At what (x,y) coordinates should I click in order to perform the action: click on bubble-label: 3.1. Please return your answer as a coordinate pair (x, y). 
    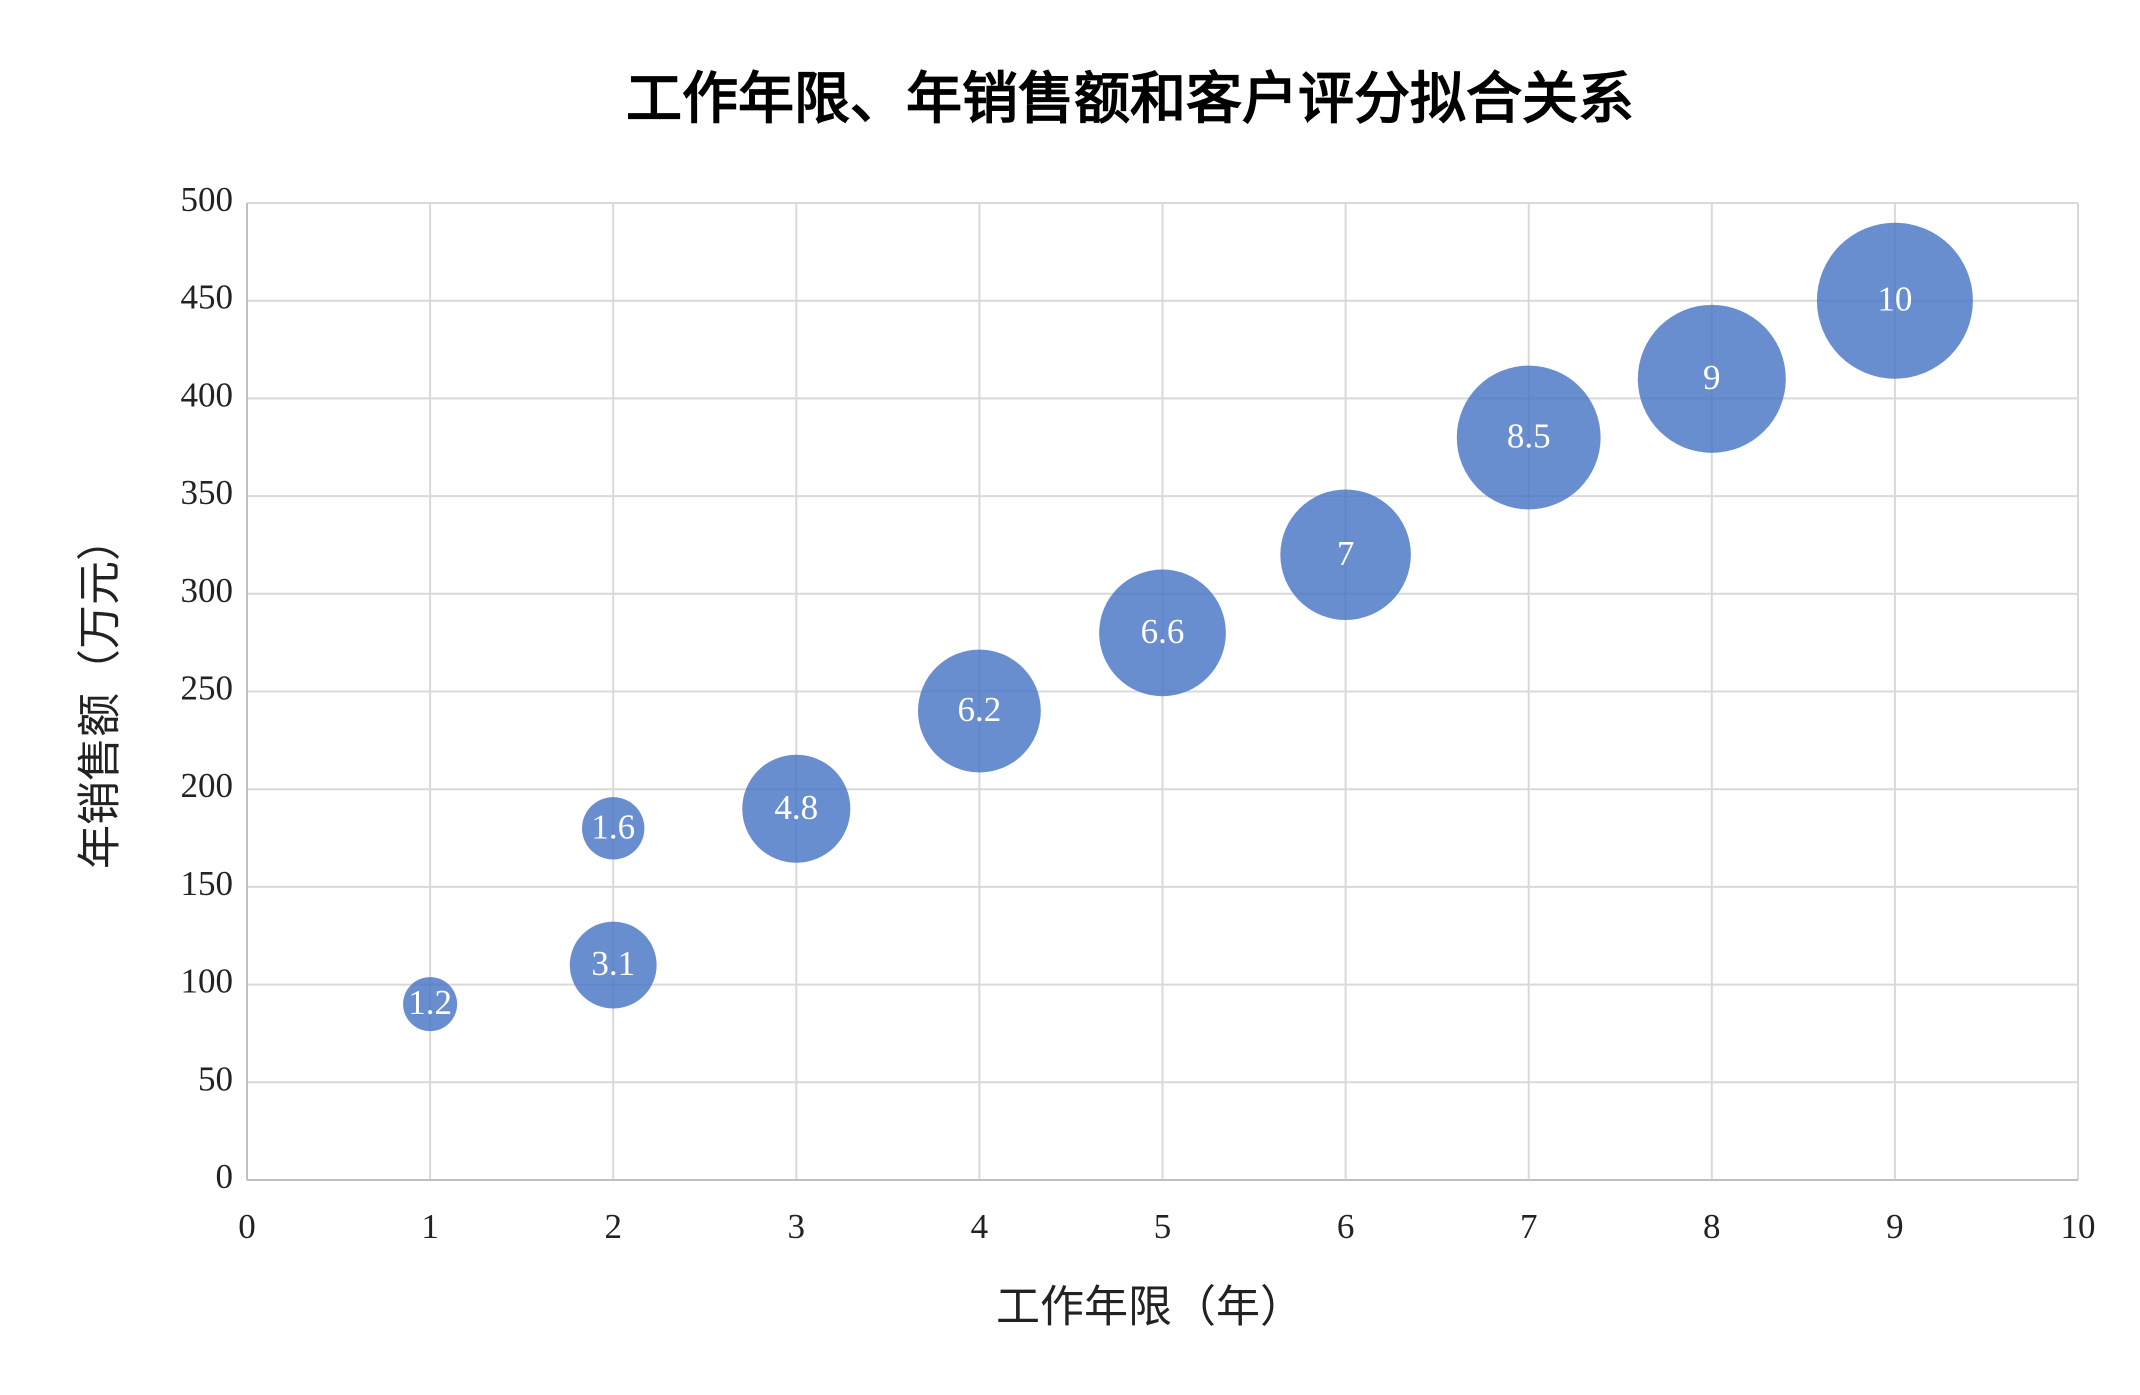
    Looking at the image, I should click on (613, 963).